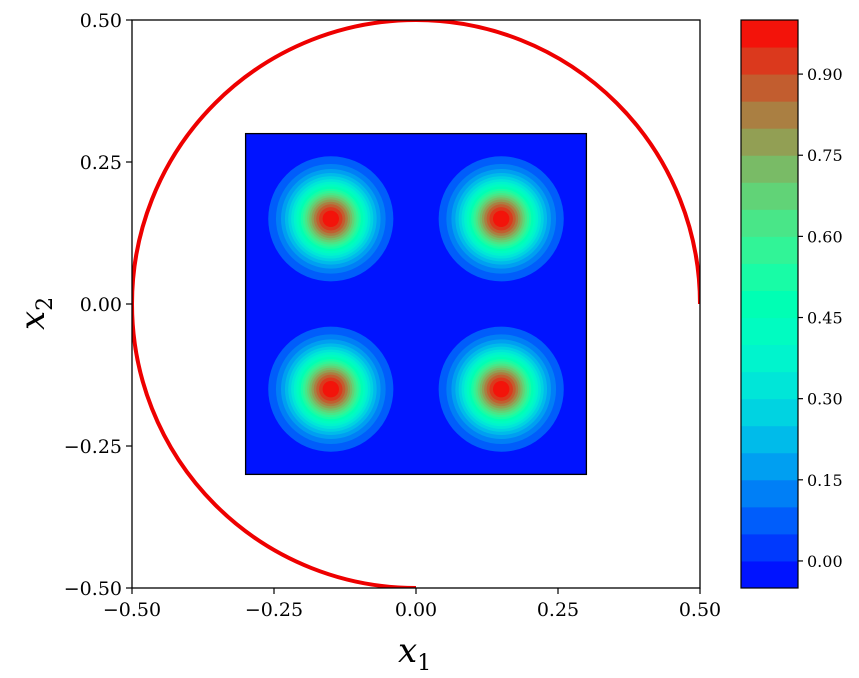 This screenshot has height=678, width=859. I want to click on x-tick-label: −0.25, so click(274, 610).